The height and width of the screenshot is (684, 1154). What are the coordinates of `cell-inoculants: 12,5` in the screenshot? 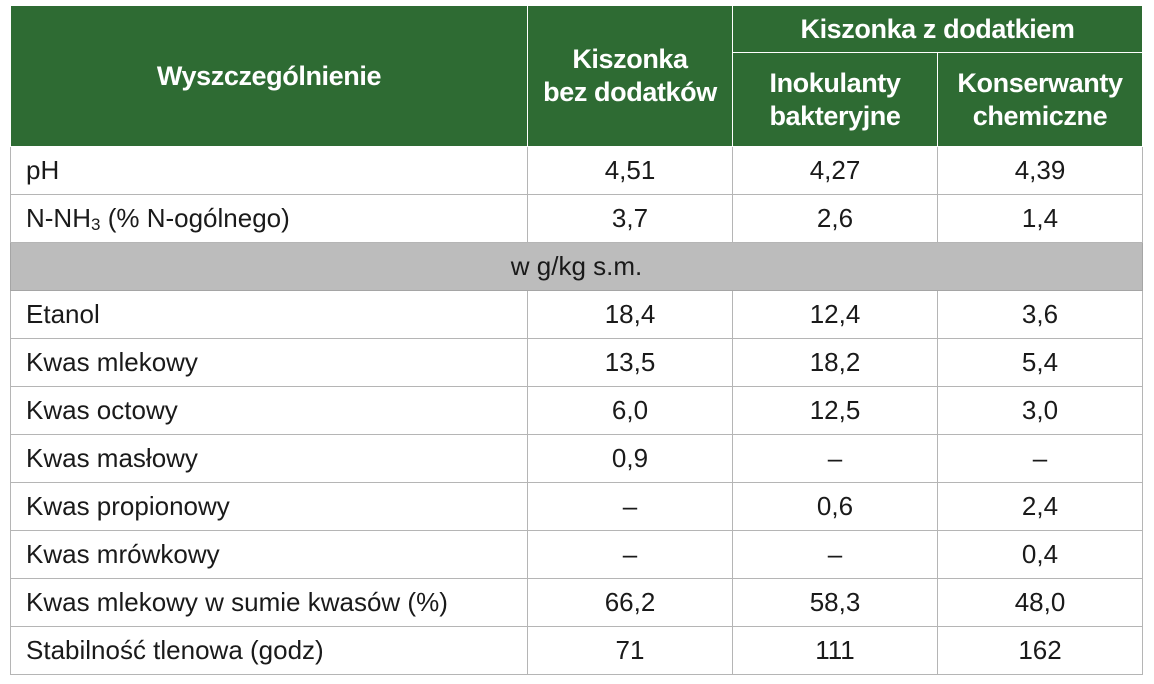 It's located at (835, 410).